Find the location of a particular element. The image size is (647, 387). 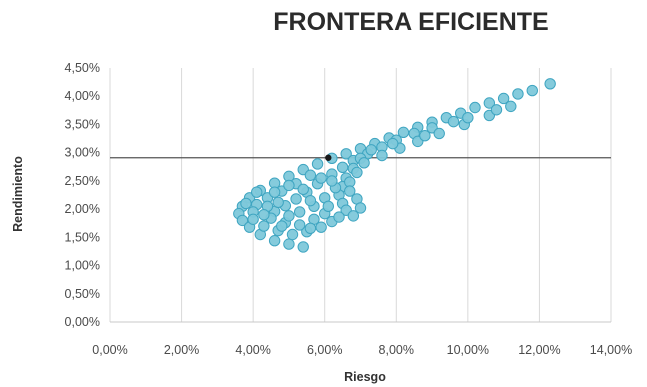

x-tick-label: 2,00% is located at coordinates (181, 350).